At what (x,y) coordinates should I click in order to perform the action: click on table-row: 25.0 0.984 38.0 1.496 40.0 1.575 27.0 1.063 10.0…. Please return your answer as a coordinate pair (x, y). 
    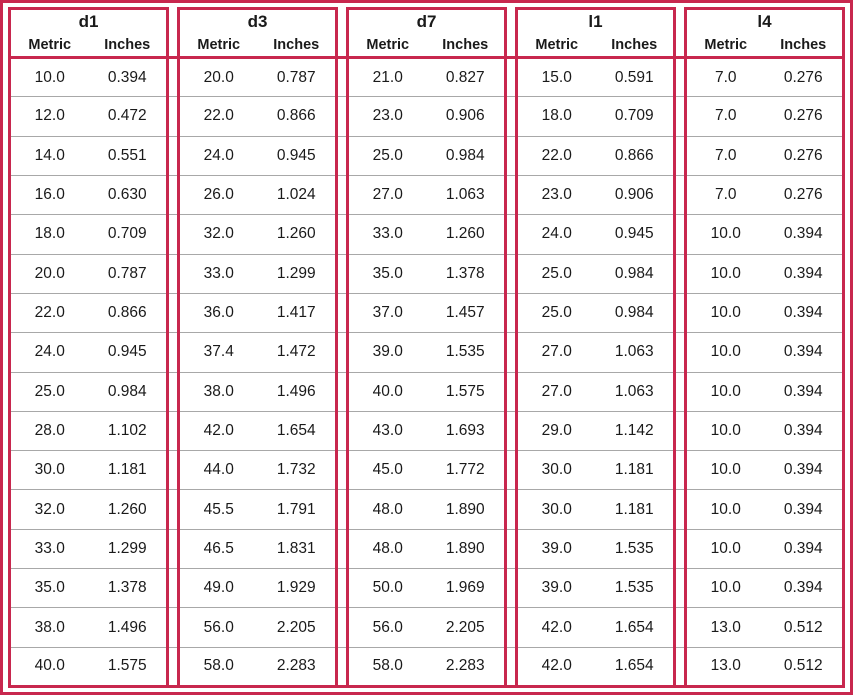
    Looking at the image, I should click on (426, 392).